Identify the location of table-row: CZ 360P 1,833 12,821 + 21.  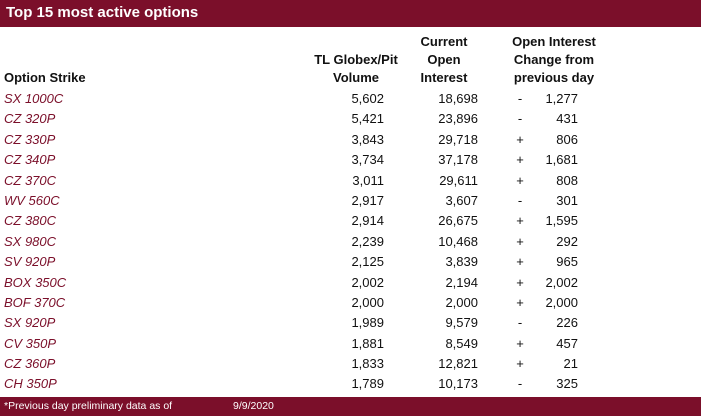
(350, 364).